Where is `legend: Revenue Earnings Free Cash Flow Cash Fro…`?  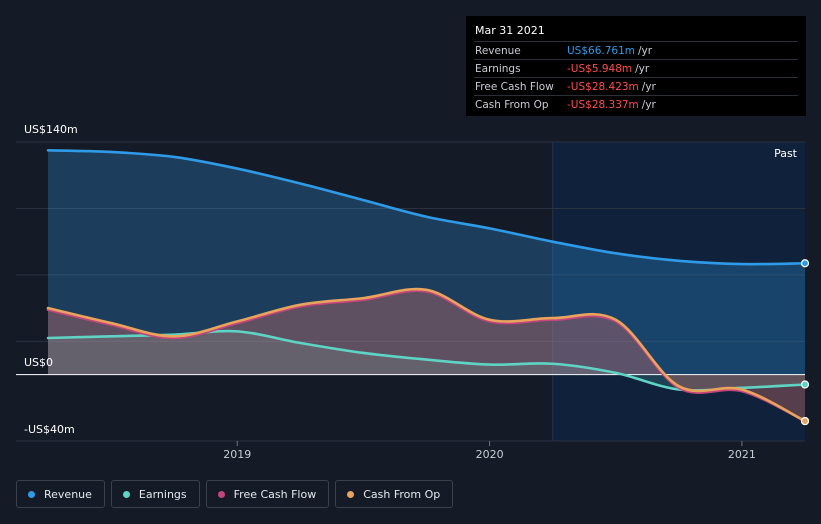
legend: Revenue Earnings Free Cash Flow Cash Fro… is located at coordinates (235, 494).